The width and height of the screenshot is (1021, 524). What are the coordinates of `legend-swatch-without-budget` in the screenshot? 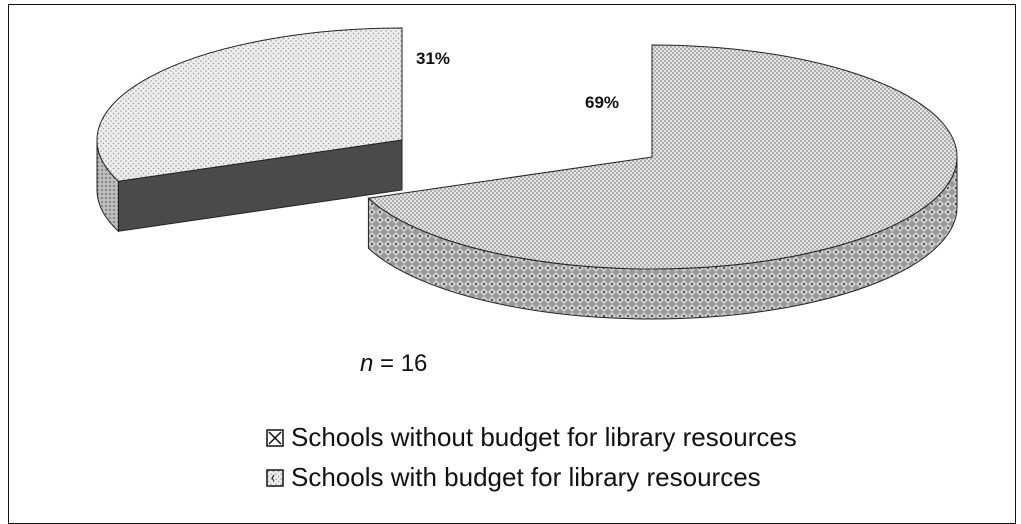 It's located at (275, 437).